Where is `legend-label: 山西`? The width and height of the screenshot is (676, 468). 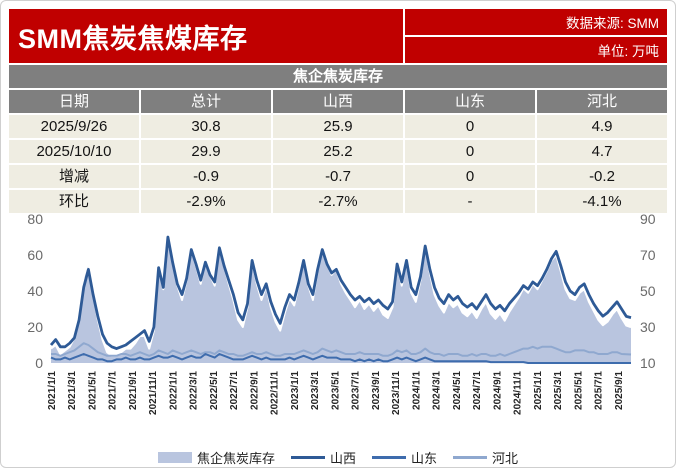
legend-label: 山西 is located at coordinates (342, 458).